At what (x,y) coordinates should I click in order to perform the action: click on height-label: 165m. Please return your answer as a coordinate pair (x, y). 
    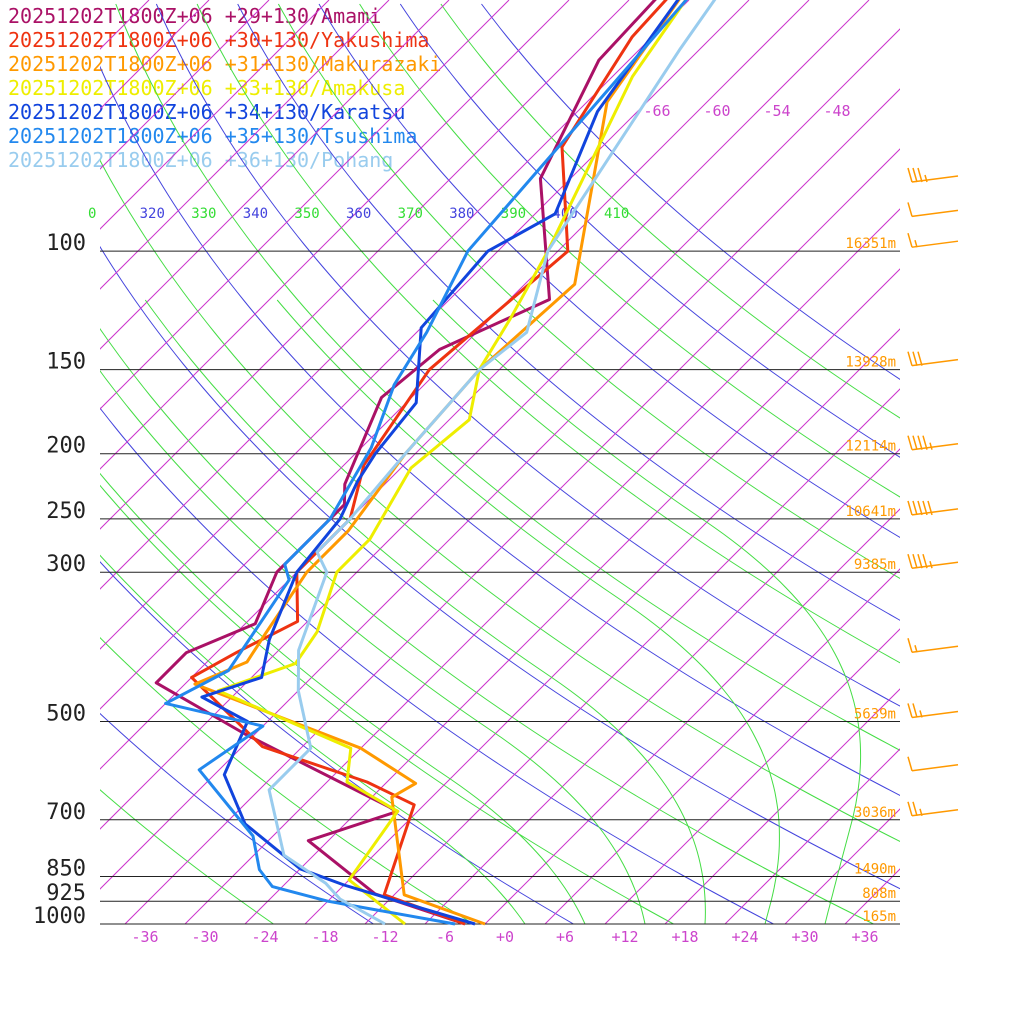
    Looking at the image, I should click on (879, 917).